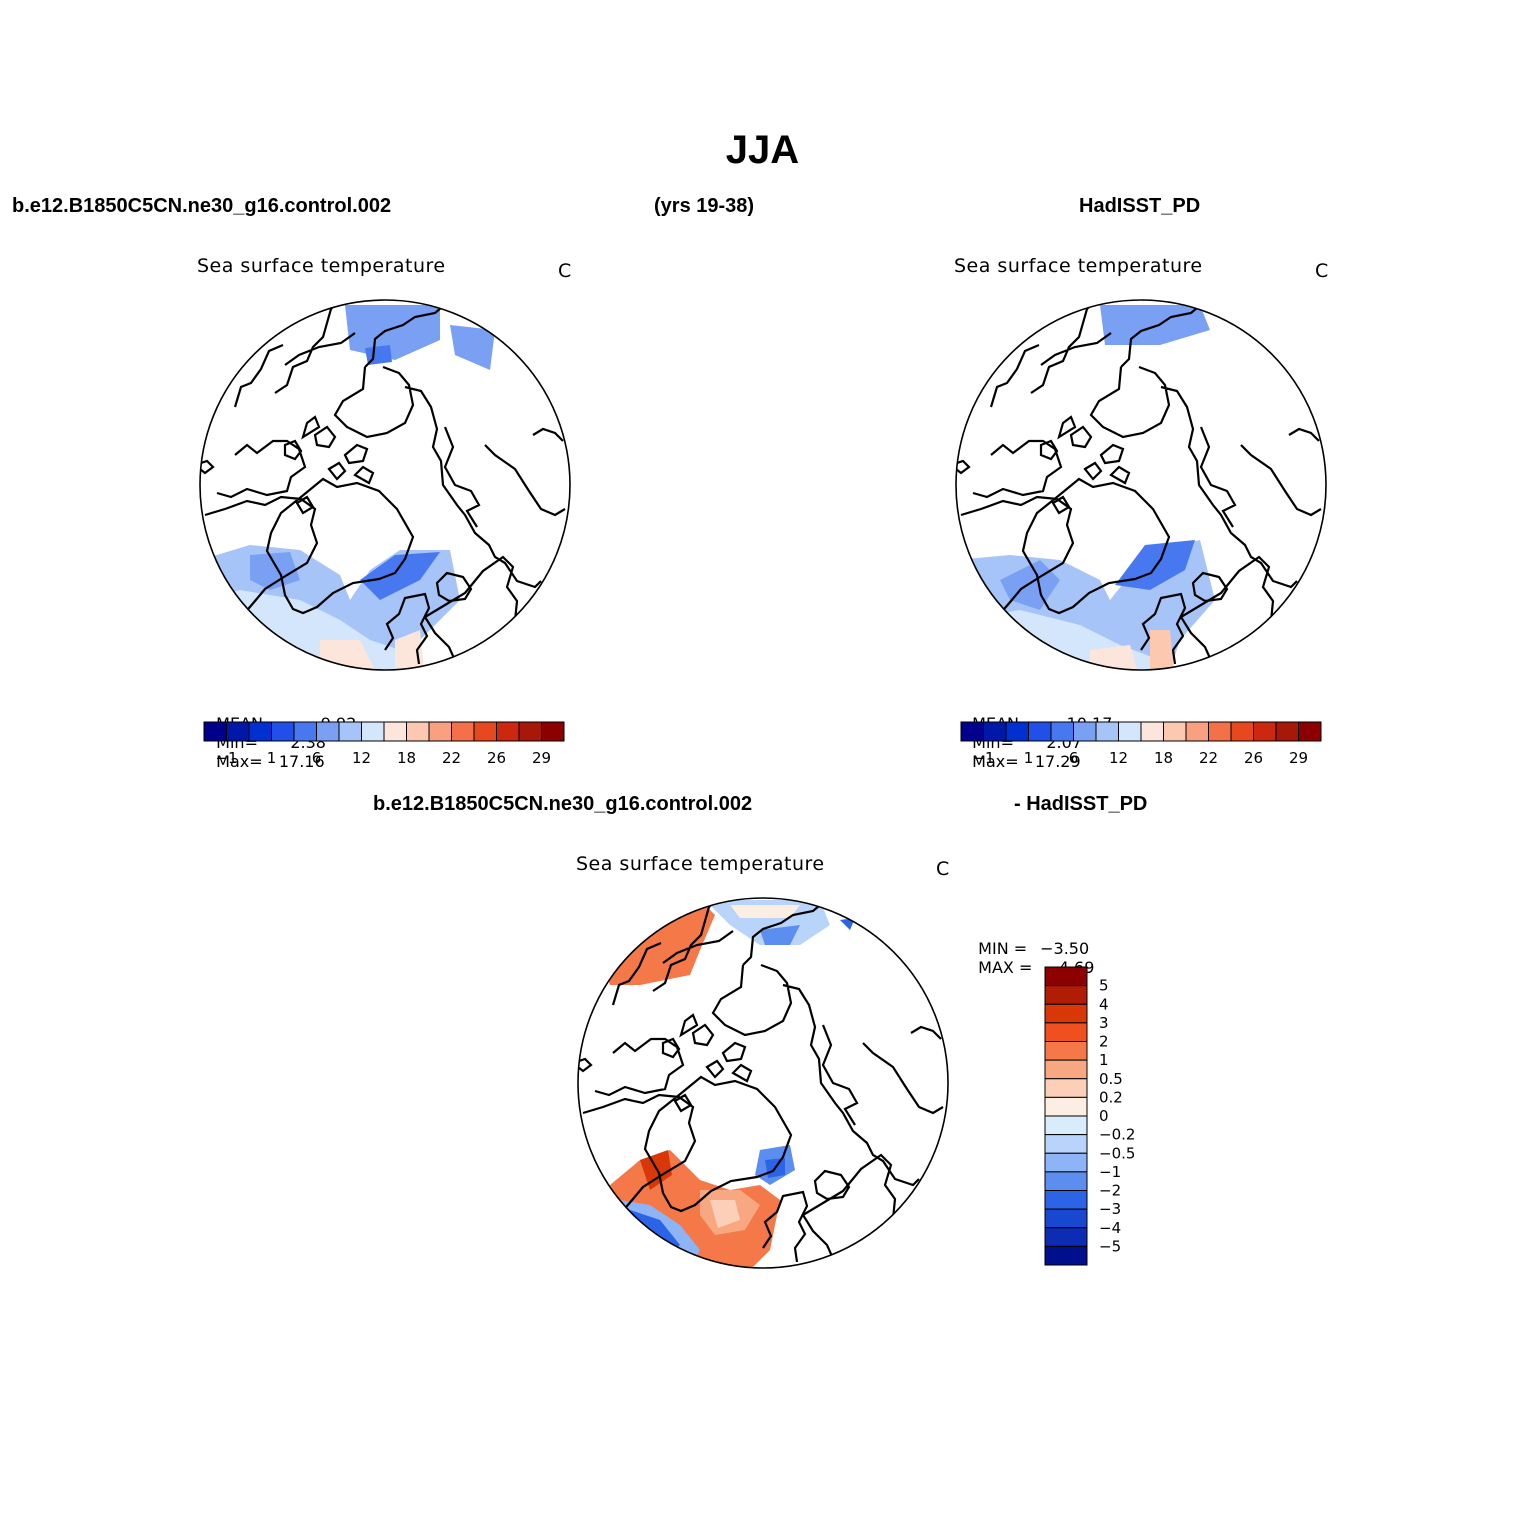  What do you see at coordinates (763, 1083) in the screenshot?
I see `diff-map-border` at bounding box center [763, 1083].